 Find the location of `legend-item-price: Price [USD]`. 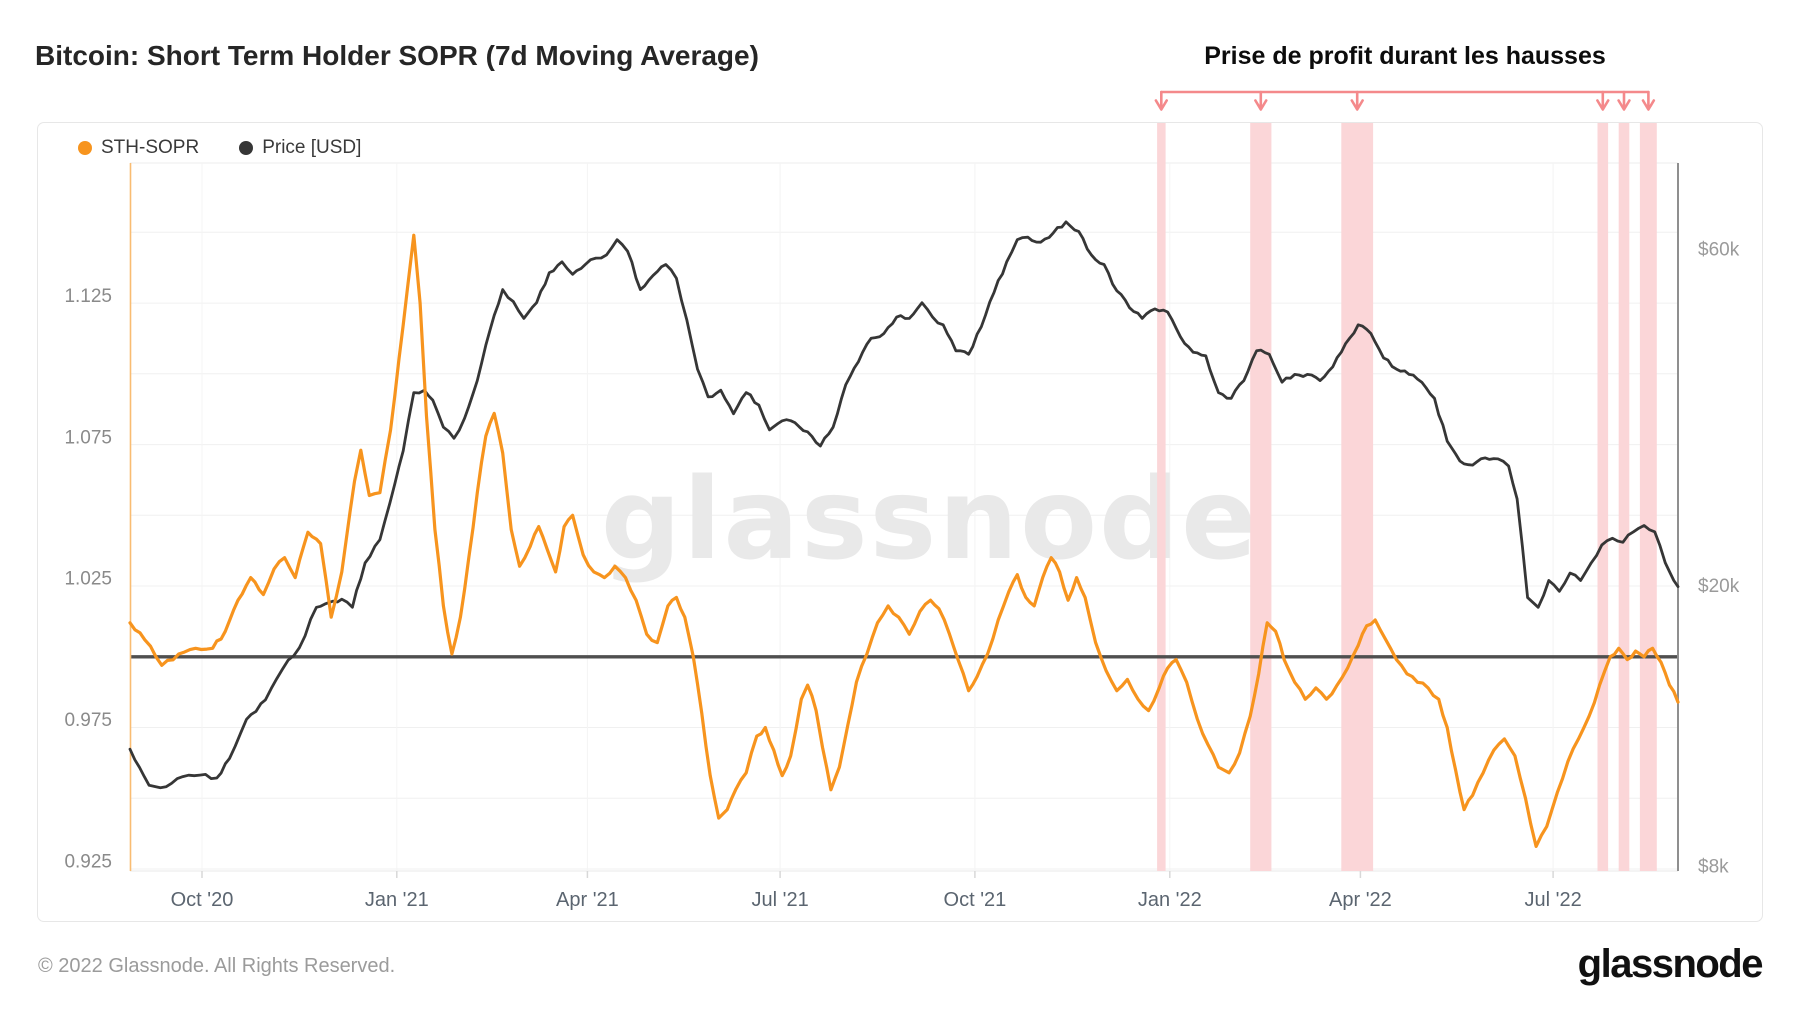

legend-item-price: Price [USD] is located at coordinates (300, 148).